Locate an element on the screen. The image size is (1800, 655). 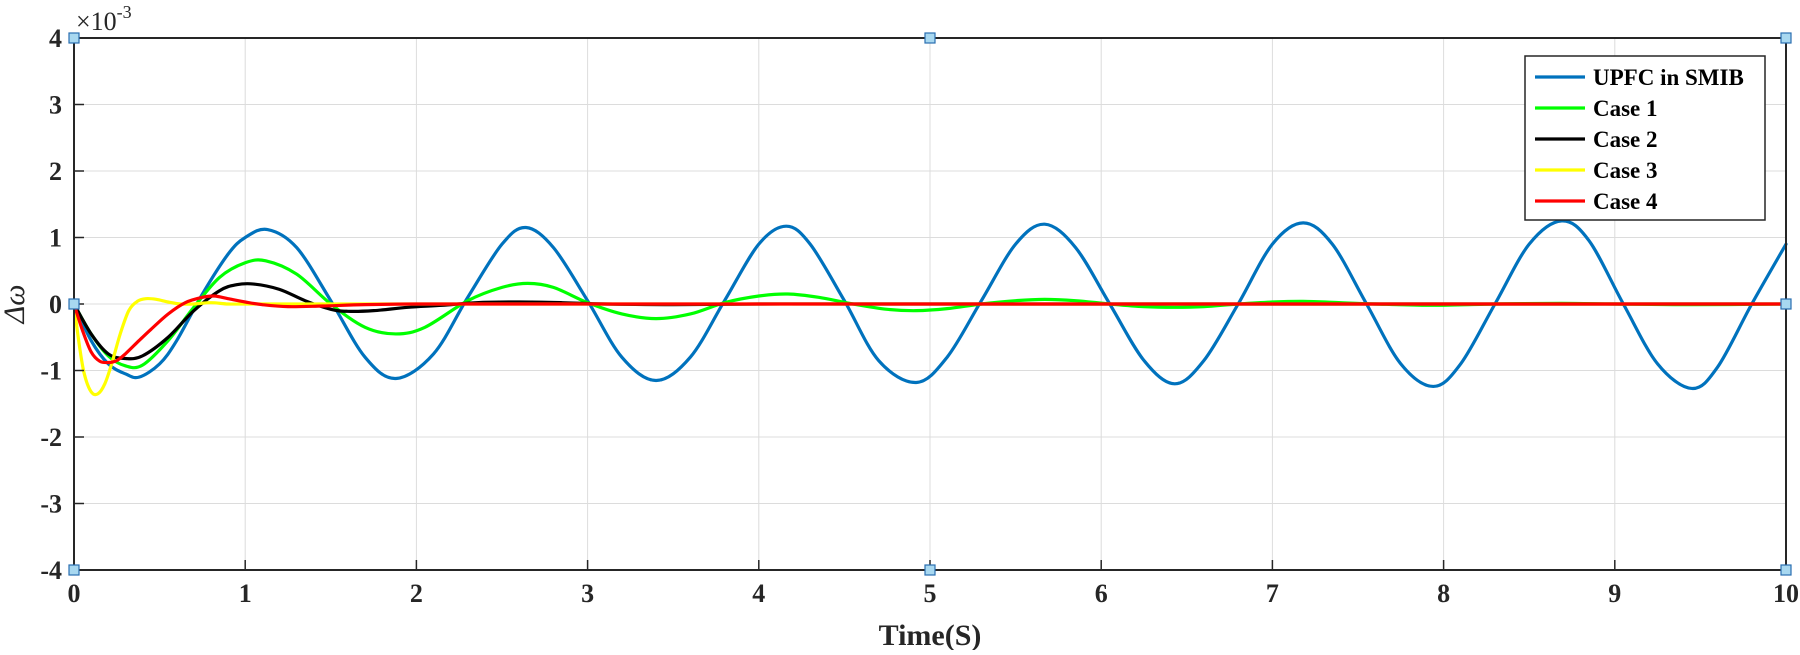
x-axis-label: Time(S) is located at coordinates (930, 634).